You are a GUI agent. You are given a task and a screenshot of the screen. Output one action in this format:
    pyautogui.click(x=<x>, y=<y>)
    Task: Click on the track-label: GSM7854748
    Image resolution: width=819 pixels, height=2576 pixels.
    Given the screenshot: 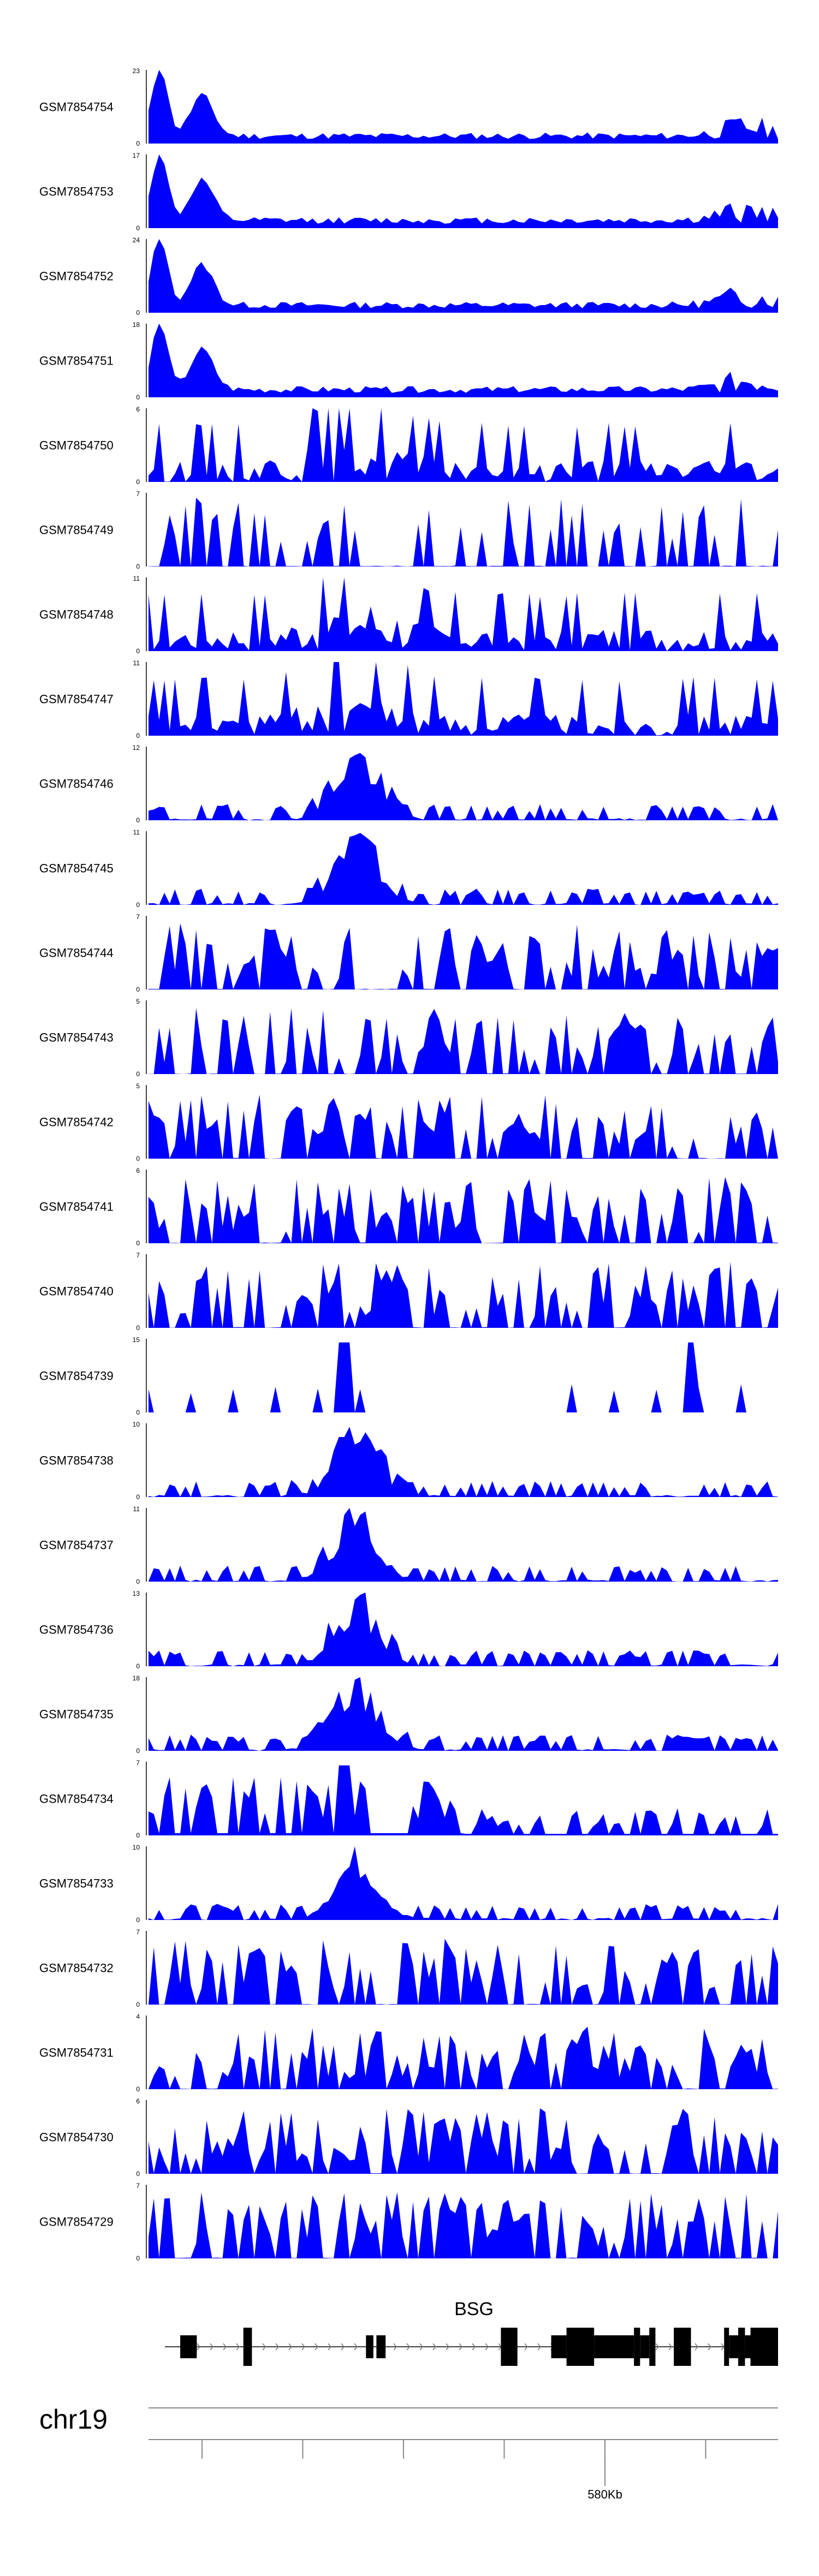 What is the action you would take?
    pyautogui.click(x=76, y=615)
    